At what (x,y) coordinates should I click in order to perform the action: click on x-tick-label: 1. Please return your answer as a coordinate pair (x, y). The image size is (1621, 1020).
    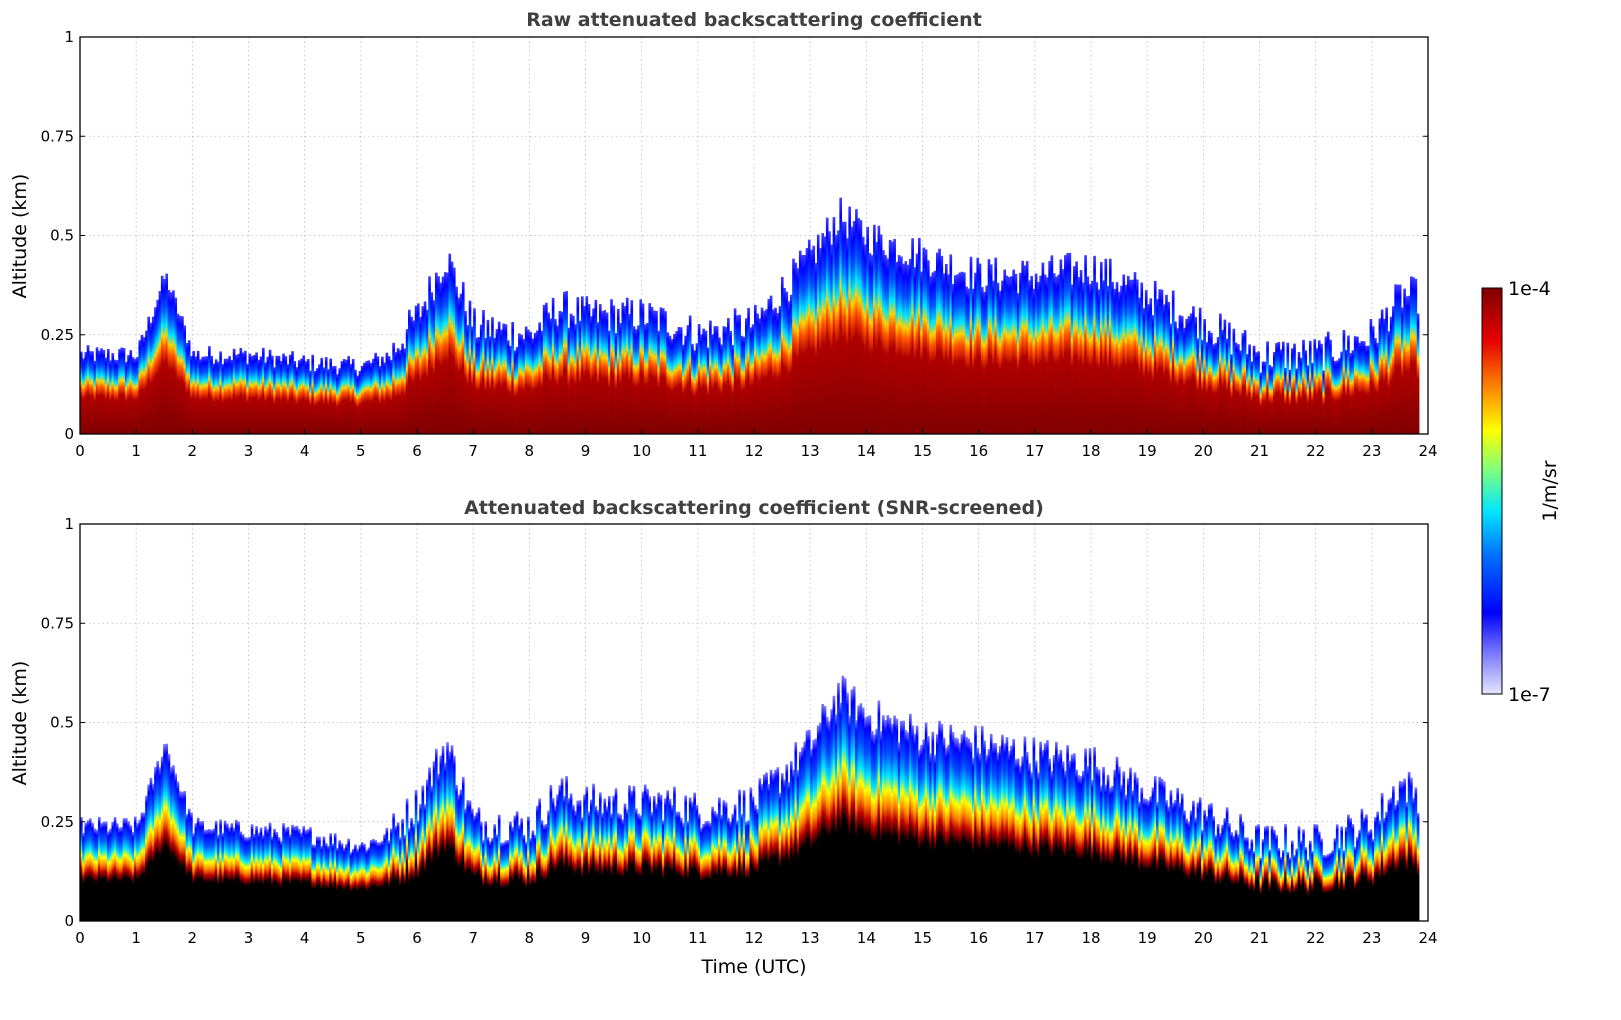
    Looking at the image, I should click on (136, 451).